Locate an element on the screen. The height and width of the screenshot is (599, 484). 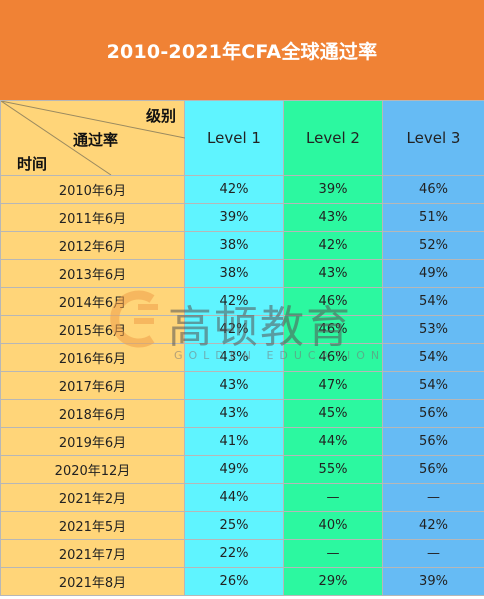
date-cell: 2014年6月 is located at coordinates (92, 301).